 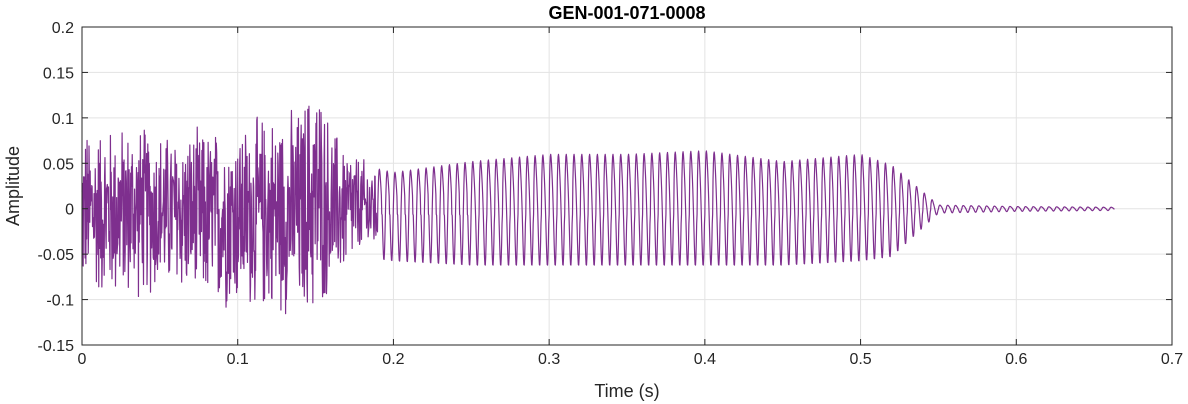 I want to click on y-tick-label: -0.15, so click(x=56, y=346).